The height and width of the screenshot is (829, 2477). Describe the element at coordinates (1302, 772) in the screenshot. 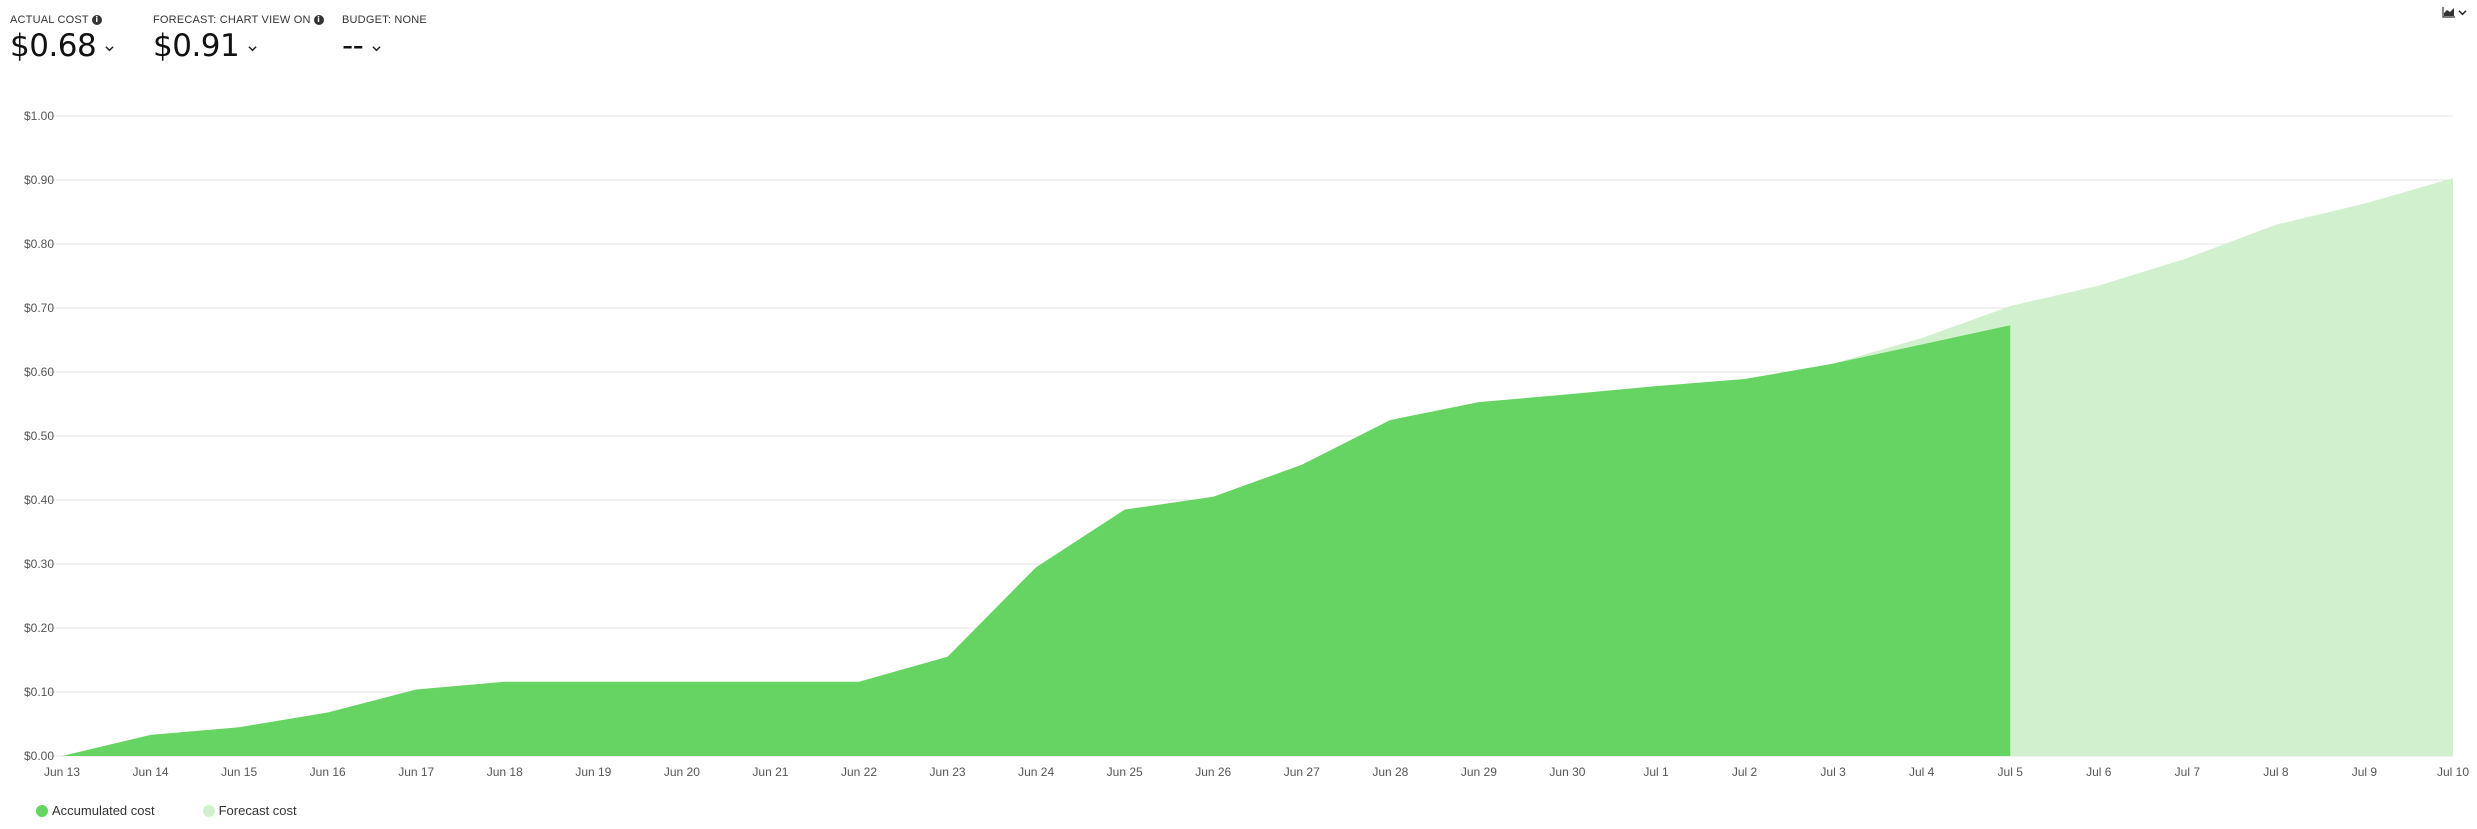

I see `x-tick-label: Jun 27` at that location.